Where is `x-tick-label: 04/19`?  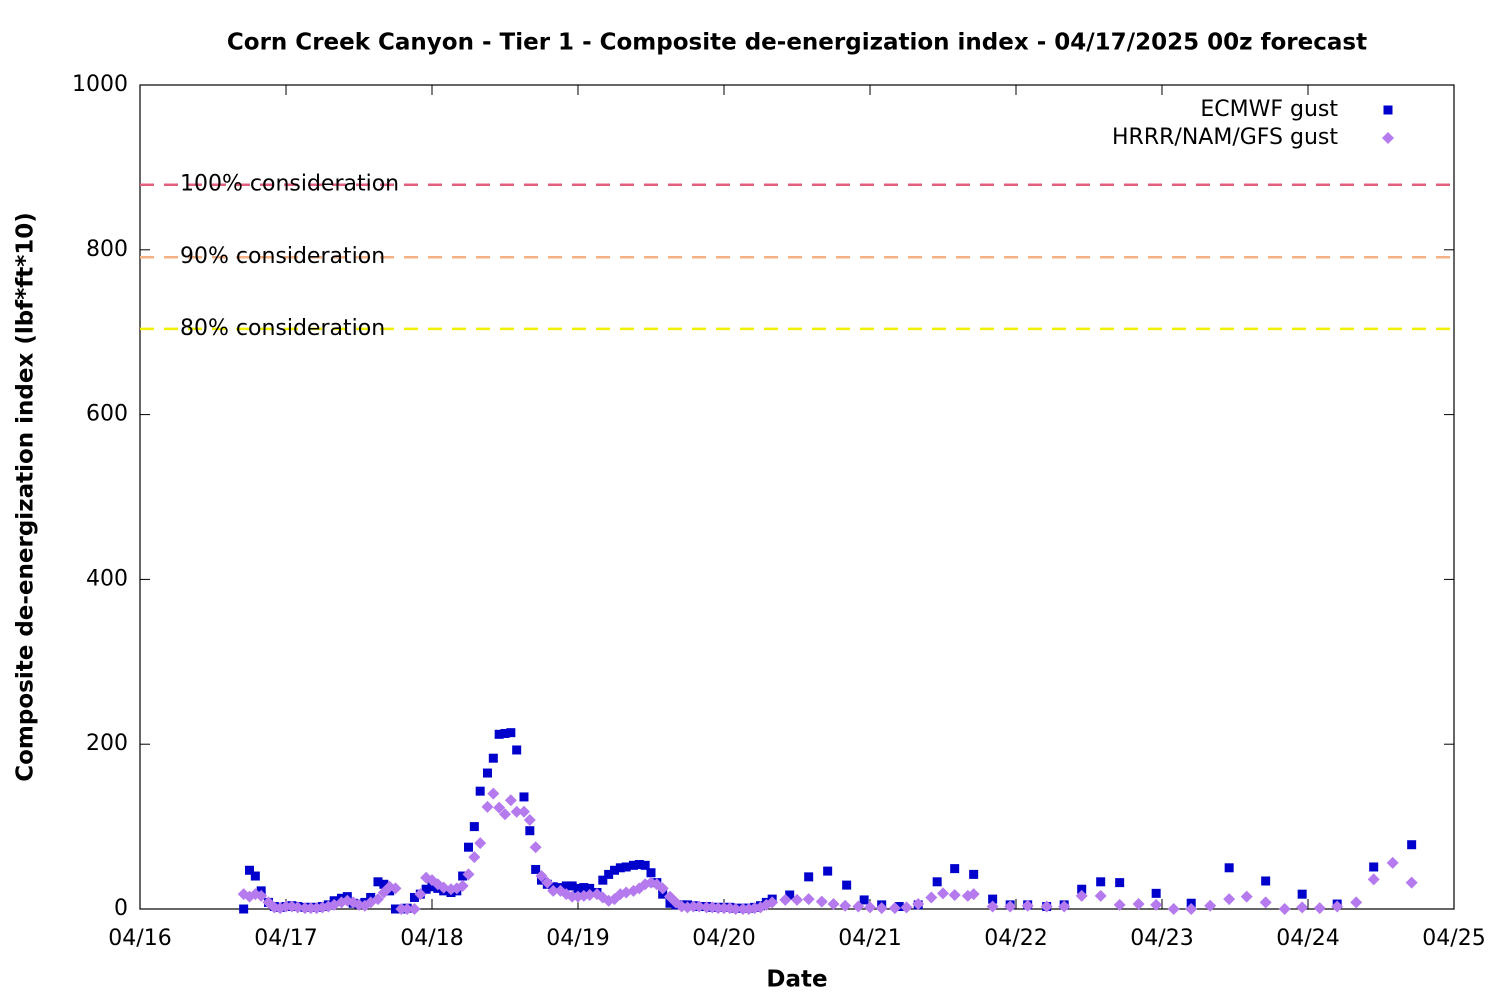 x-tick-label: 04/19 is located at coordinates (577, 938).